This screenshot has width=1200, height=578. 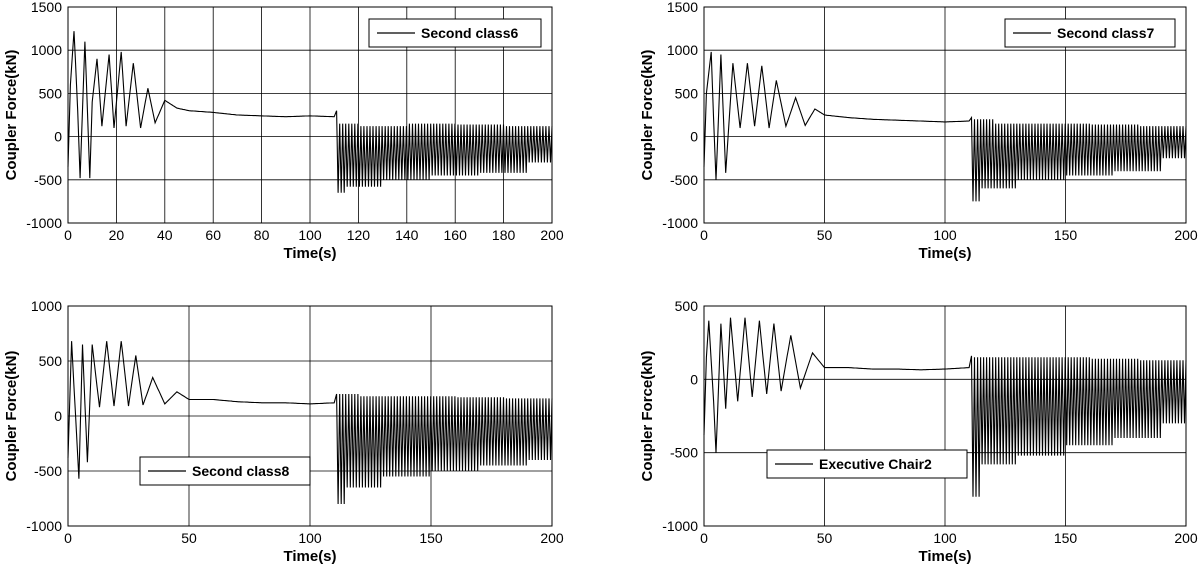 I want to click on x-tick-label: 60, so click(x=213, y=235).